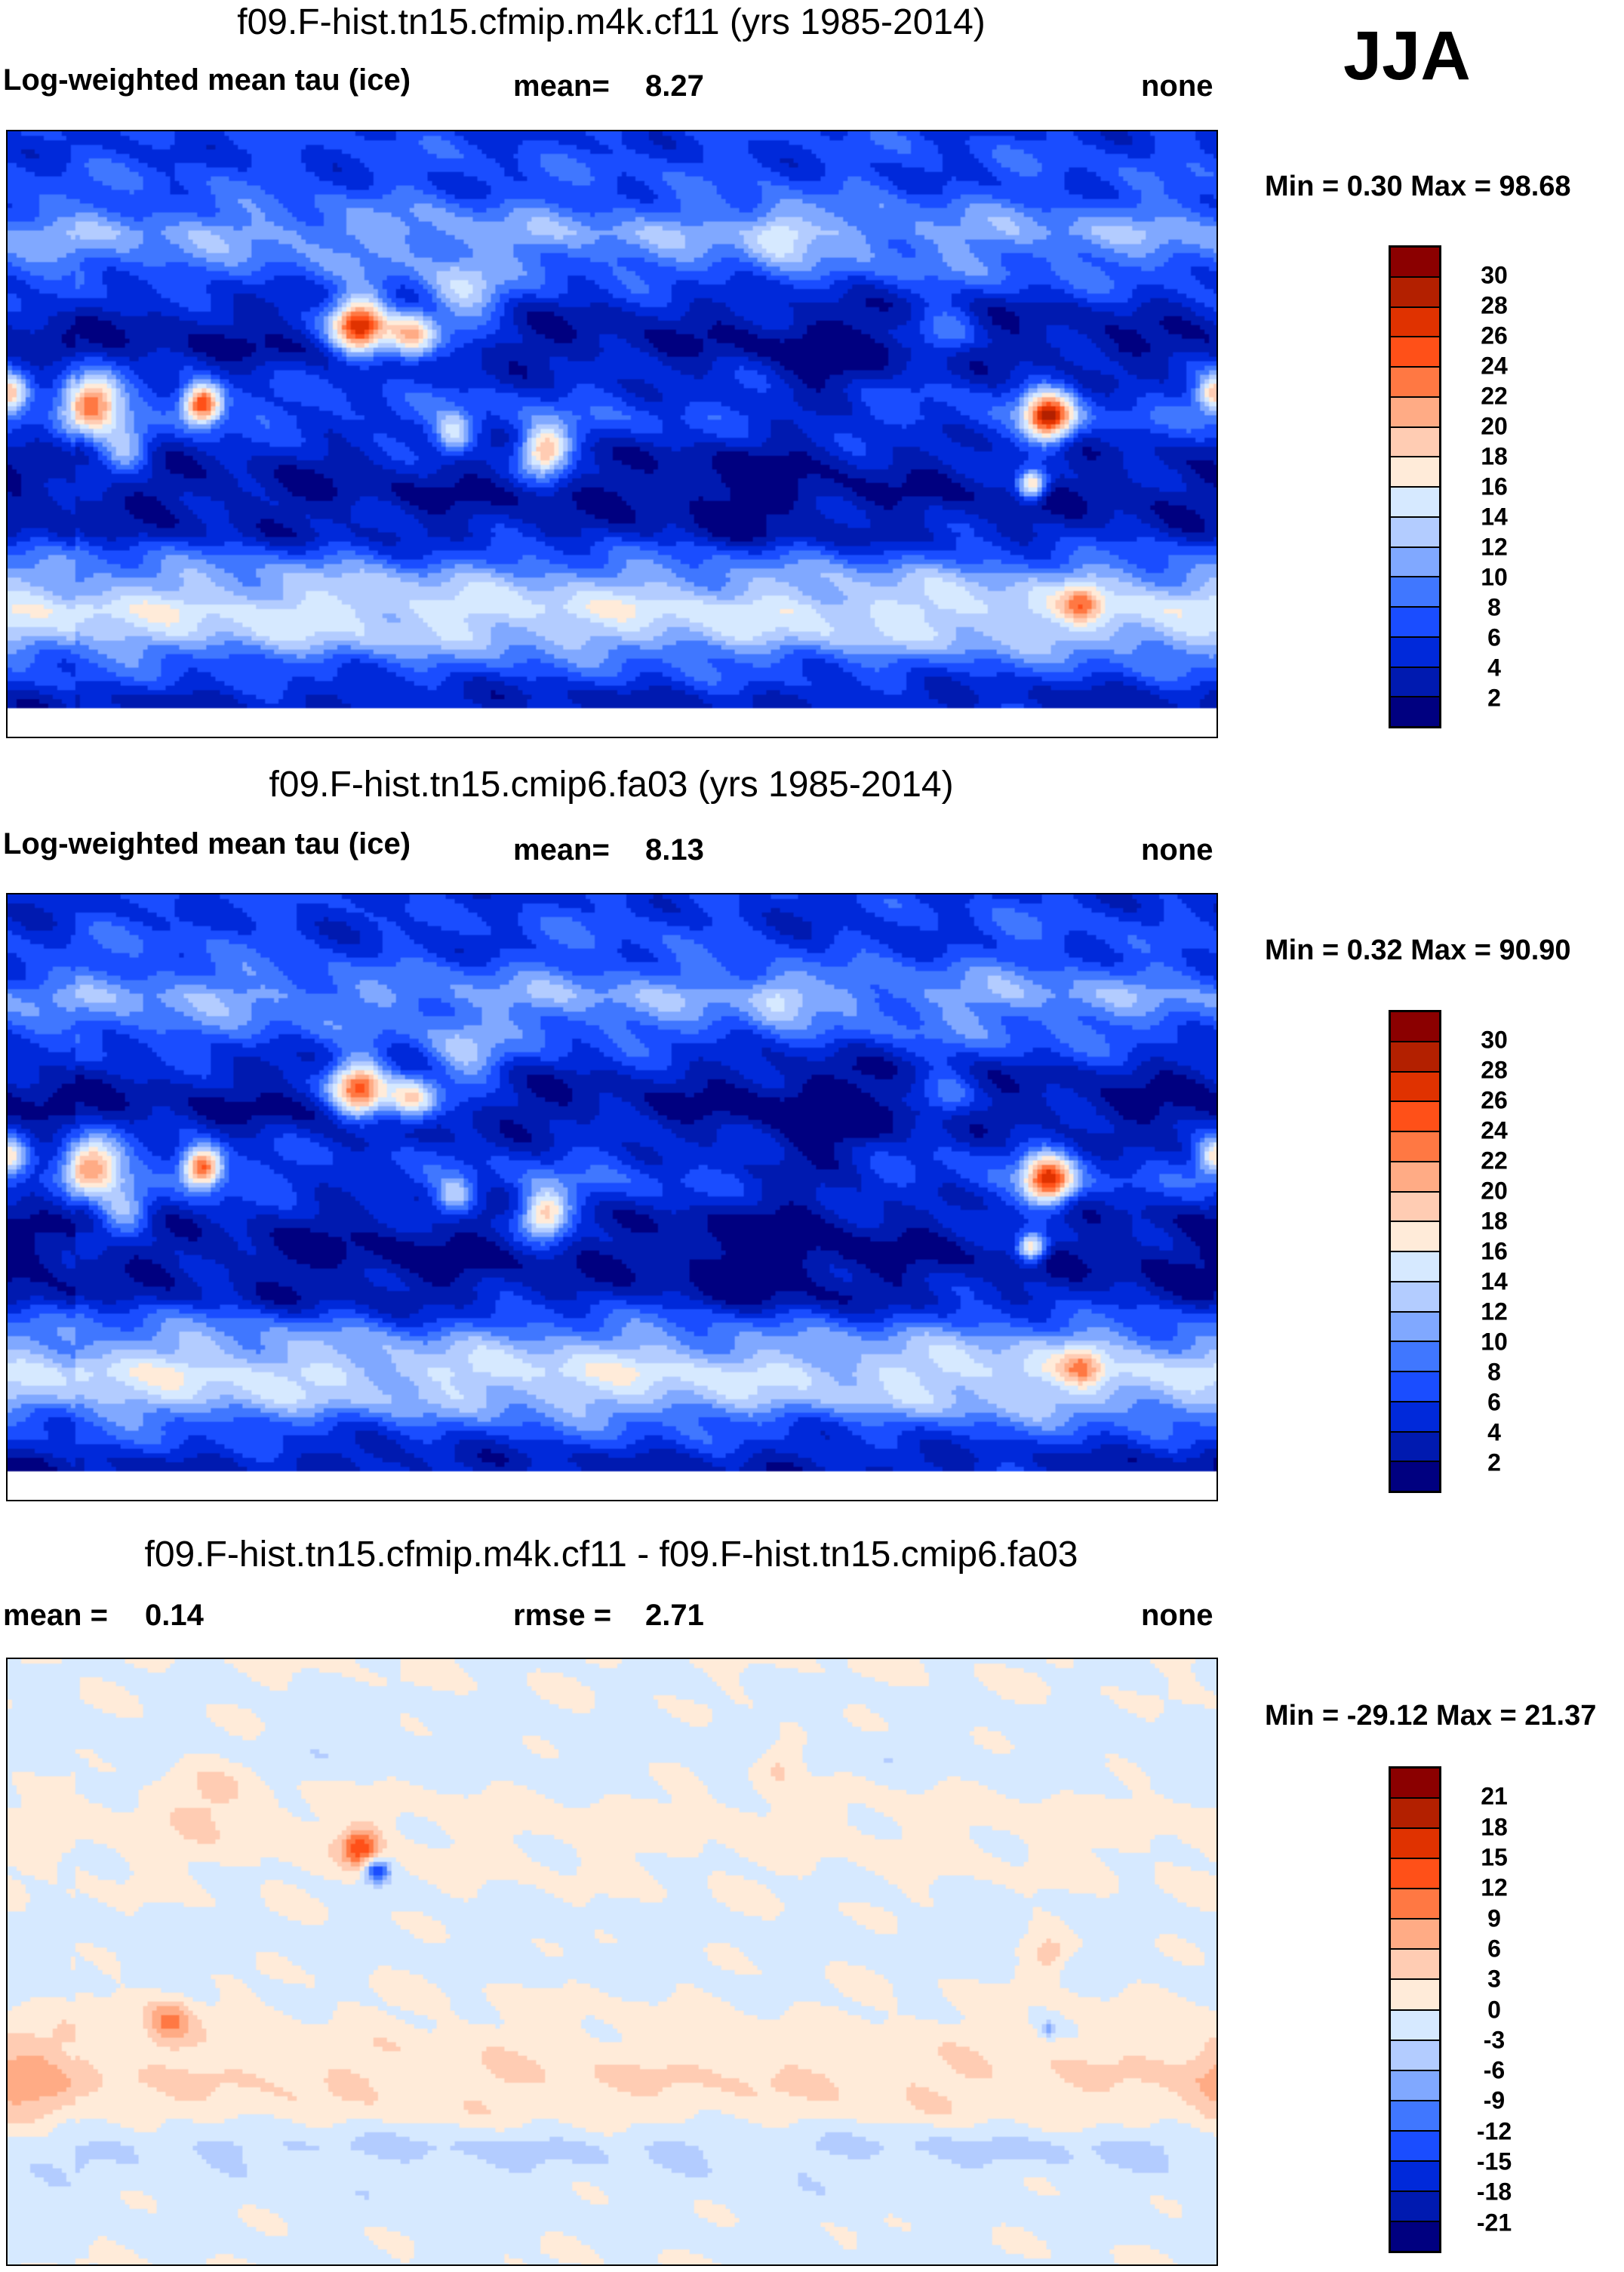 This screenshot has width=1624, height=2272. Describe the element at coordinates (674, 850) in the screenshot. I see `mean-value: 8.13` at that location.